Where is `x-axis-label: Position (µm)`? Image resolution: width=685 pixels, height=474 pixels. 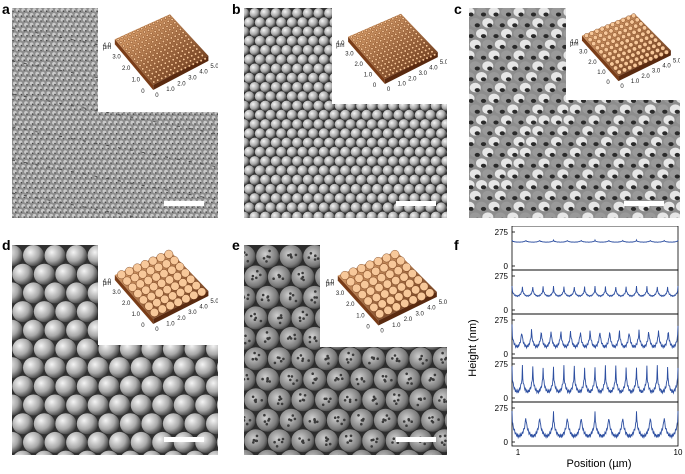 x-axis-label: Position (µm) is located at coordinates (598, 464).